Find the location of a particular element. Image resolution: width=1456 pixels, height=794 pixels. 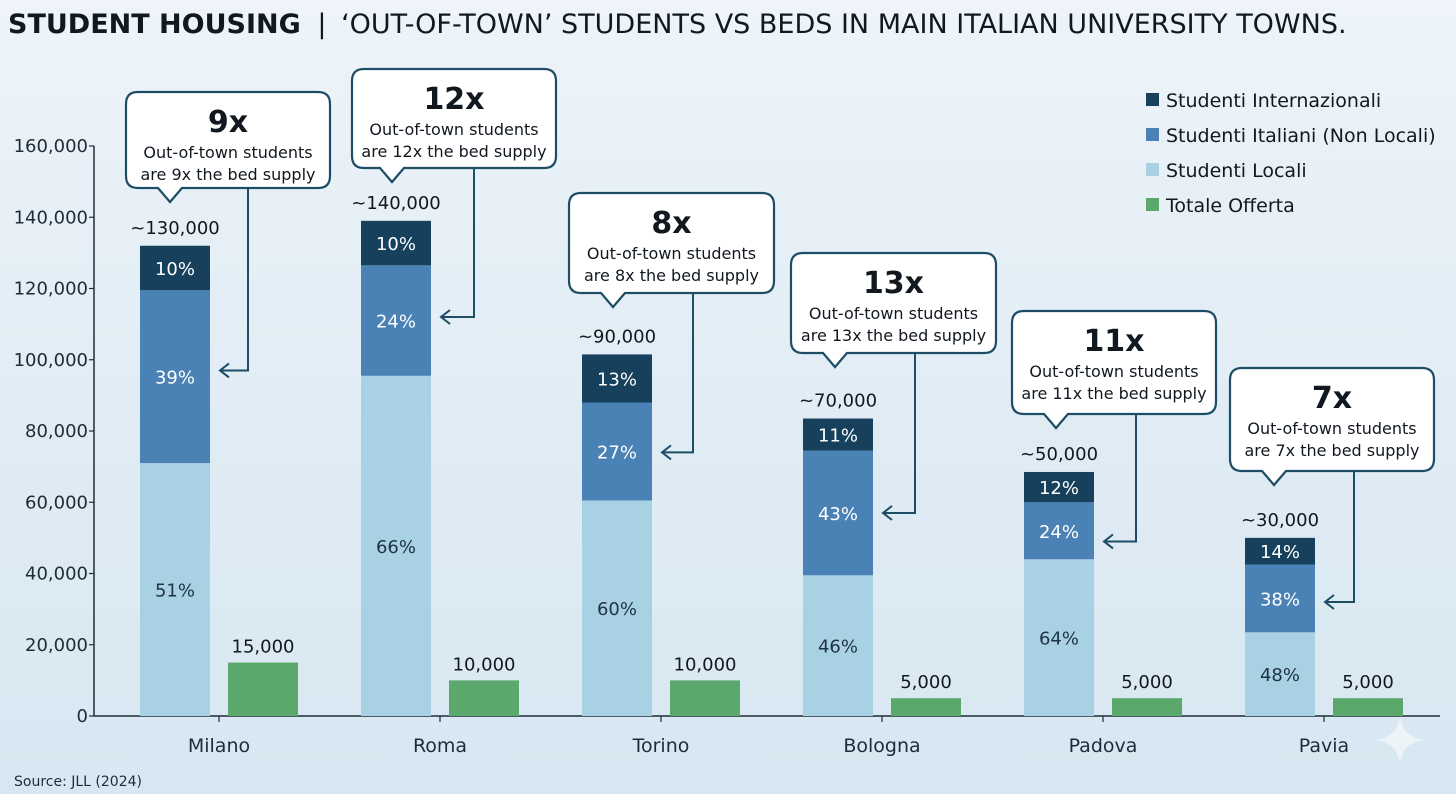

callout-ratio: 12x is located at coordinates (453, 99).